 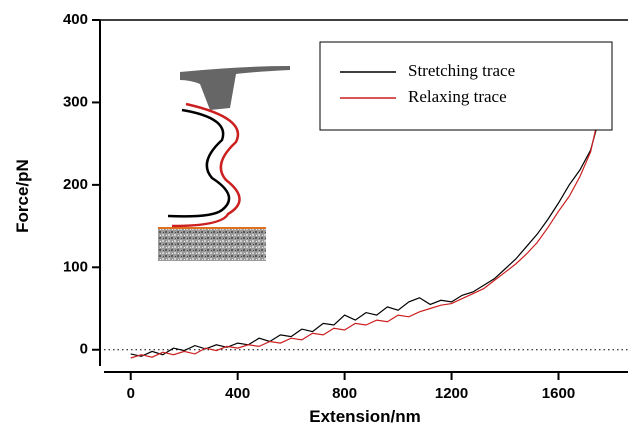 I want to click on legend-box, so click(x=466, y=86).